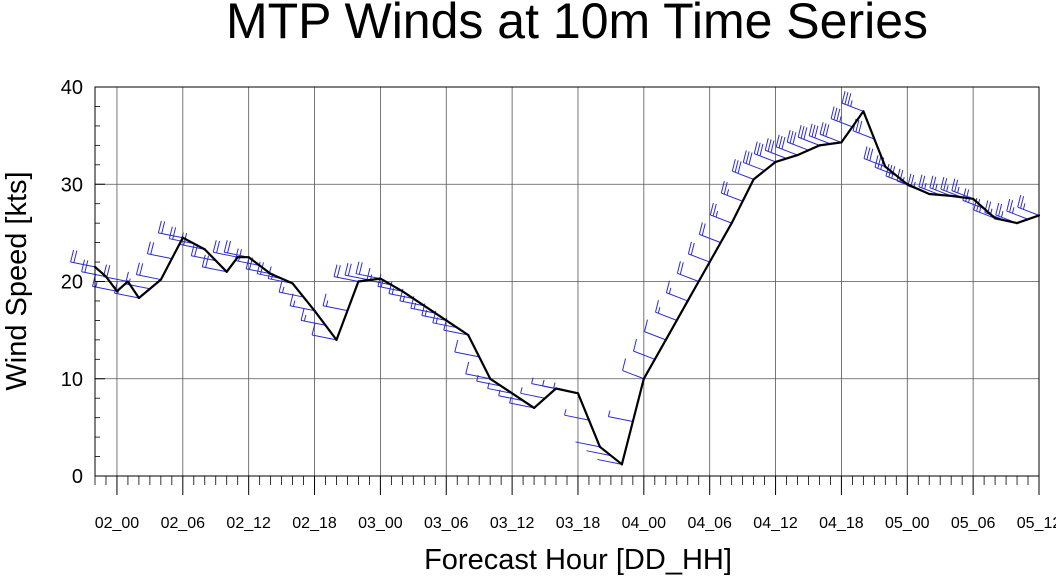 The width and height of the screenshot is (1056, 576). What do you see at coordinates (512, 523) in the screenshot?
I see `x-tick-label: 03_12` at bounding box center [512, 523].